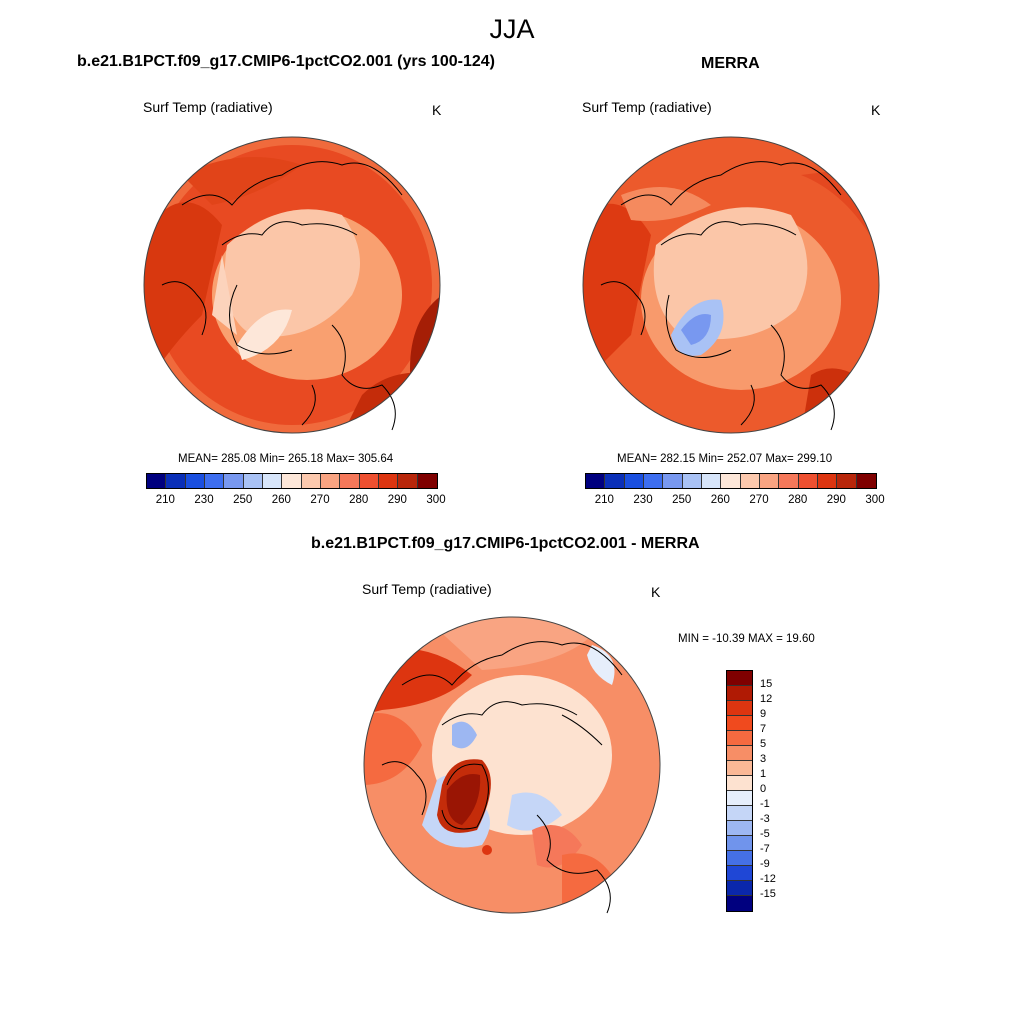  I want to click on panel1-stats: MEAN= 285.08 Min= 265.18 Max= 305.64, so click(286, 459).